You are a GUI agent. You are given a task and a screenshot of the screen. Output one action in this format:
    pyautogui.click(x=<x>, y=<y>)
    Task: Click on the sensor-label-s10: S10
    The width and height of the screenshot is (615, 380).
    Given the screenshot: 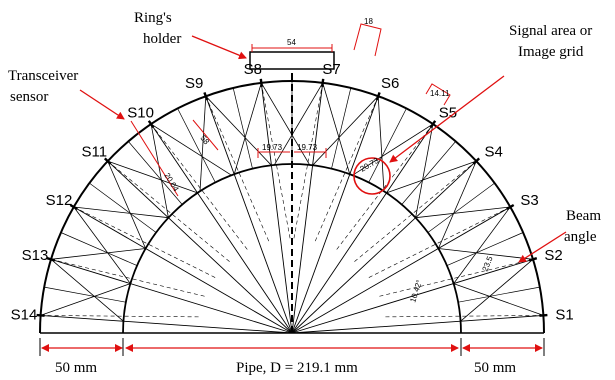 What is the action you would take?
    pyautogui.click(x=140, y=113)
    